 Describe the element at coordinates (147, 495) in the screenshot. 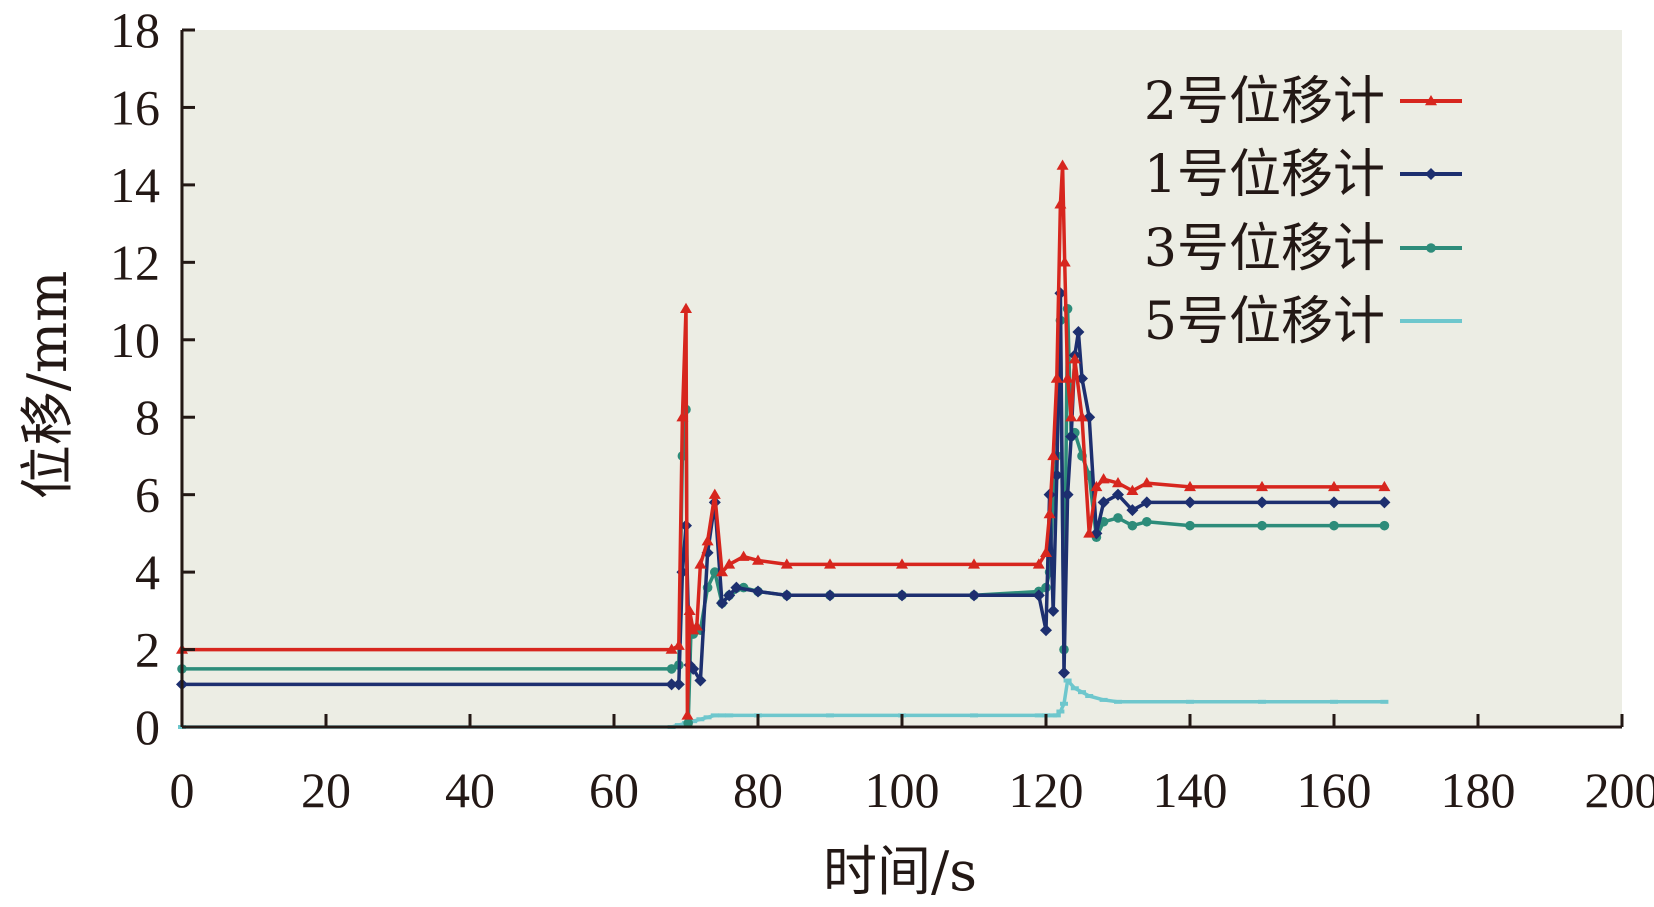

I see `y-tick-label: 6` at that location.